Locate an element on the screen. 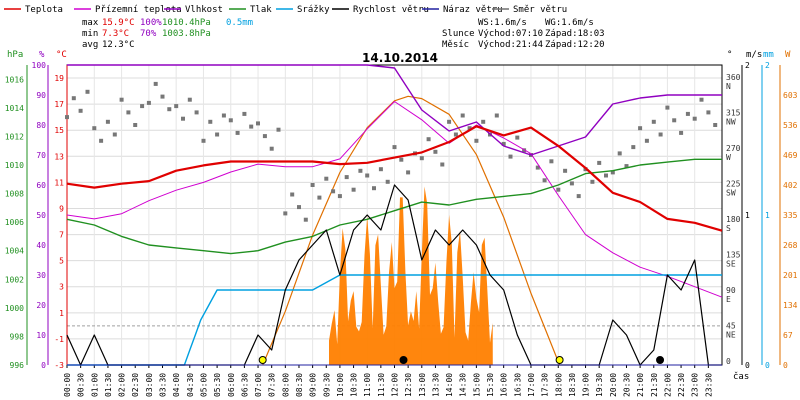 Image resolution: width=800 pixels, height=400 pixels. tick-label-ms: 0 is located at coordinates (747, 365).